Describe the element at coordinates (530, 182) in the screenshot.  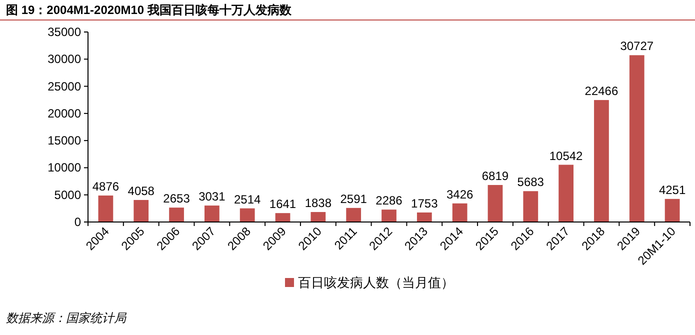
I see `data-label: 5683` at that location.